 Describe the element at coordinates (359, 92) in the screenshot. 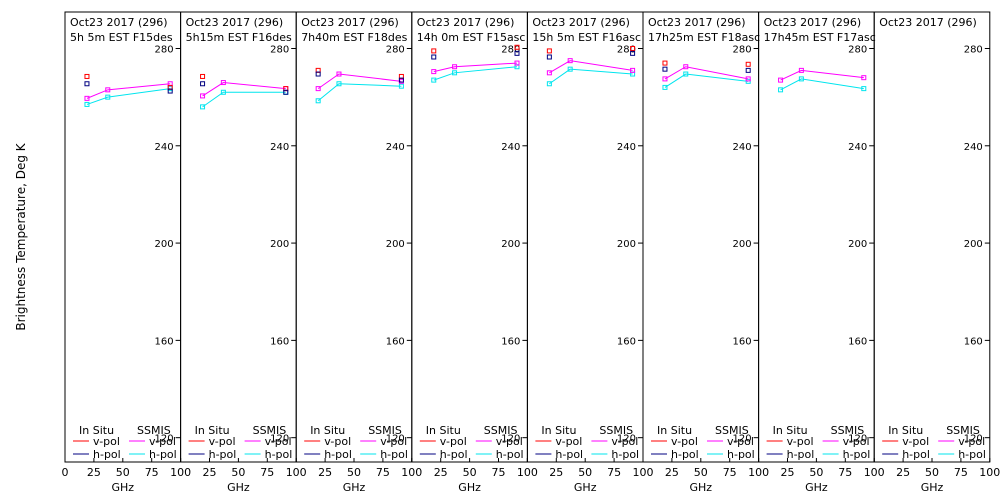

I see `ssmis-hpol-line` at that location.